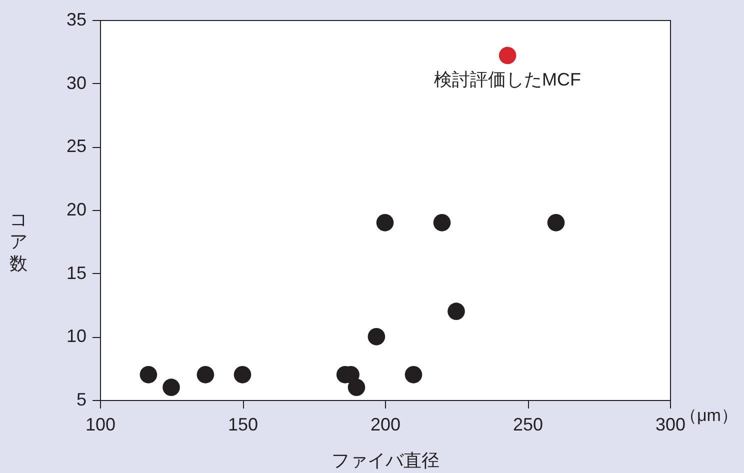 This screenshot has width=744, height=473. Describe the element at coordinates (528, 424) in the screenshot. I see `x-tick-label: 250` at that location.